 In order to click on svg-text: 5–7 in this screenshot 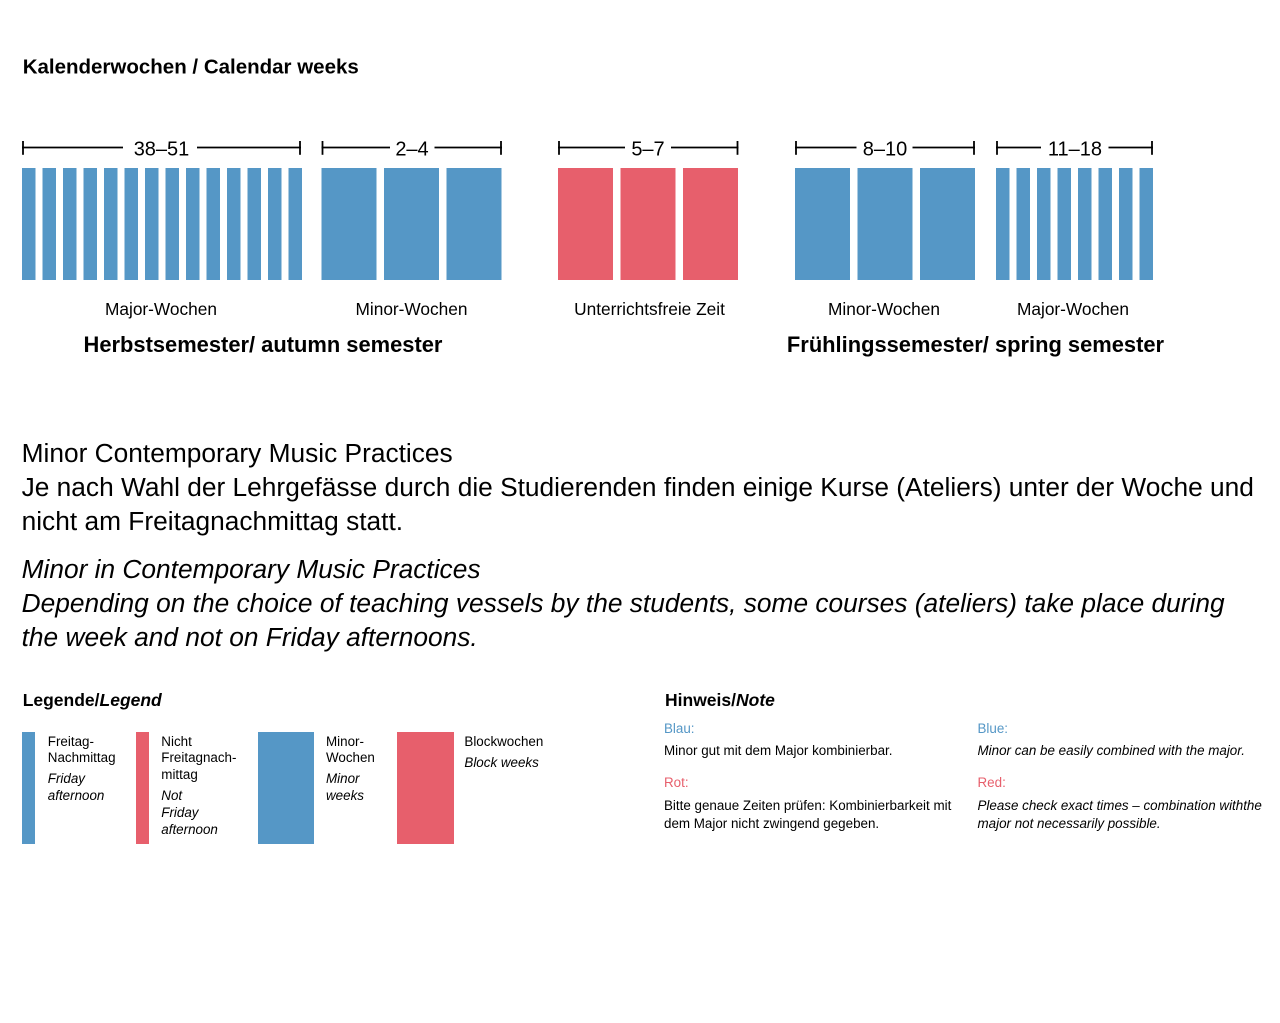, I will do `click(647, 150)`.